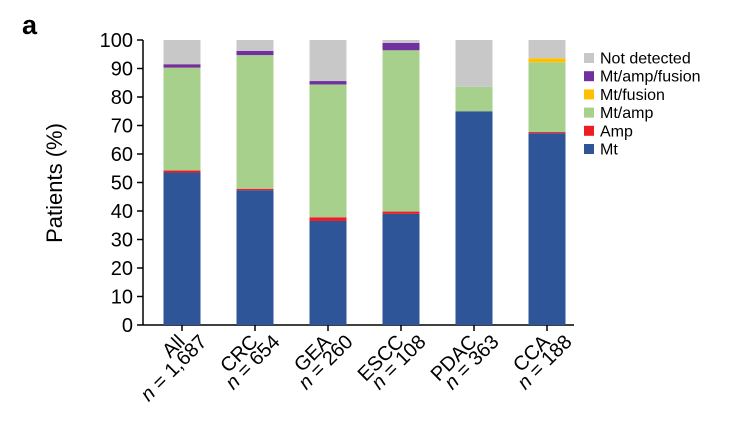  I want to click on bar-segment-not-detected-cca, so click(547, 49).